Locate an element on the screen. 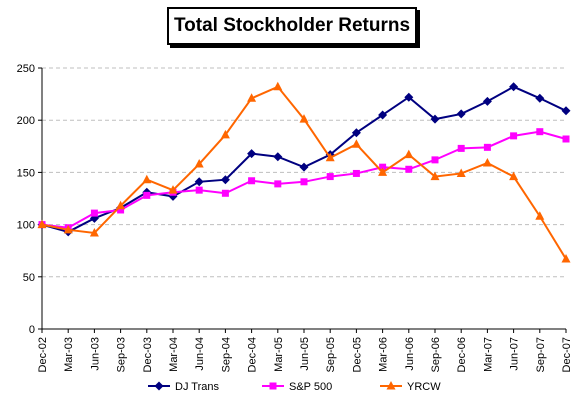 The image size is (584, 400). legend-item: DJ Trans is located at coordinates (184, 387).